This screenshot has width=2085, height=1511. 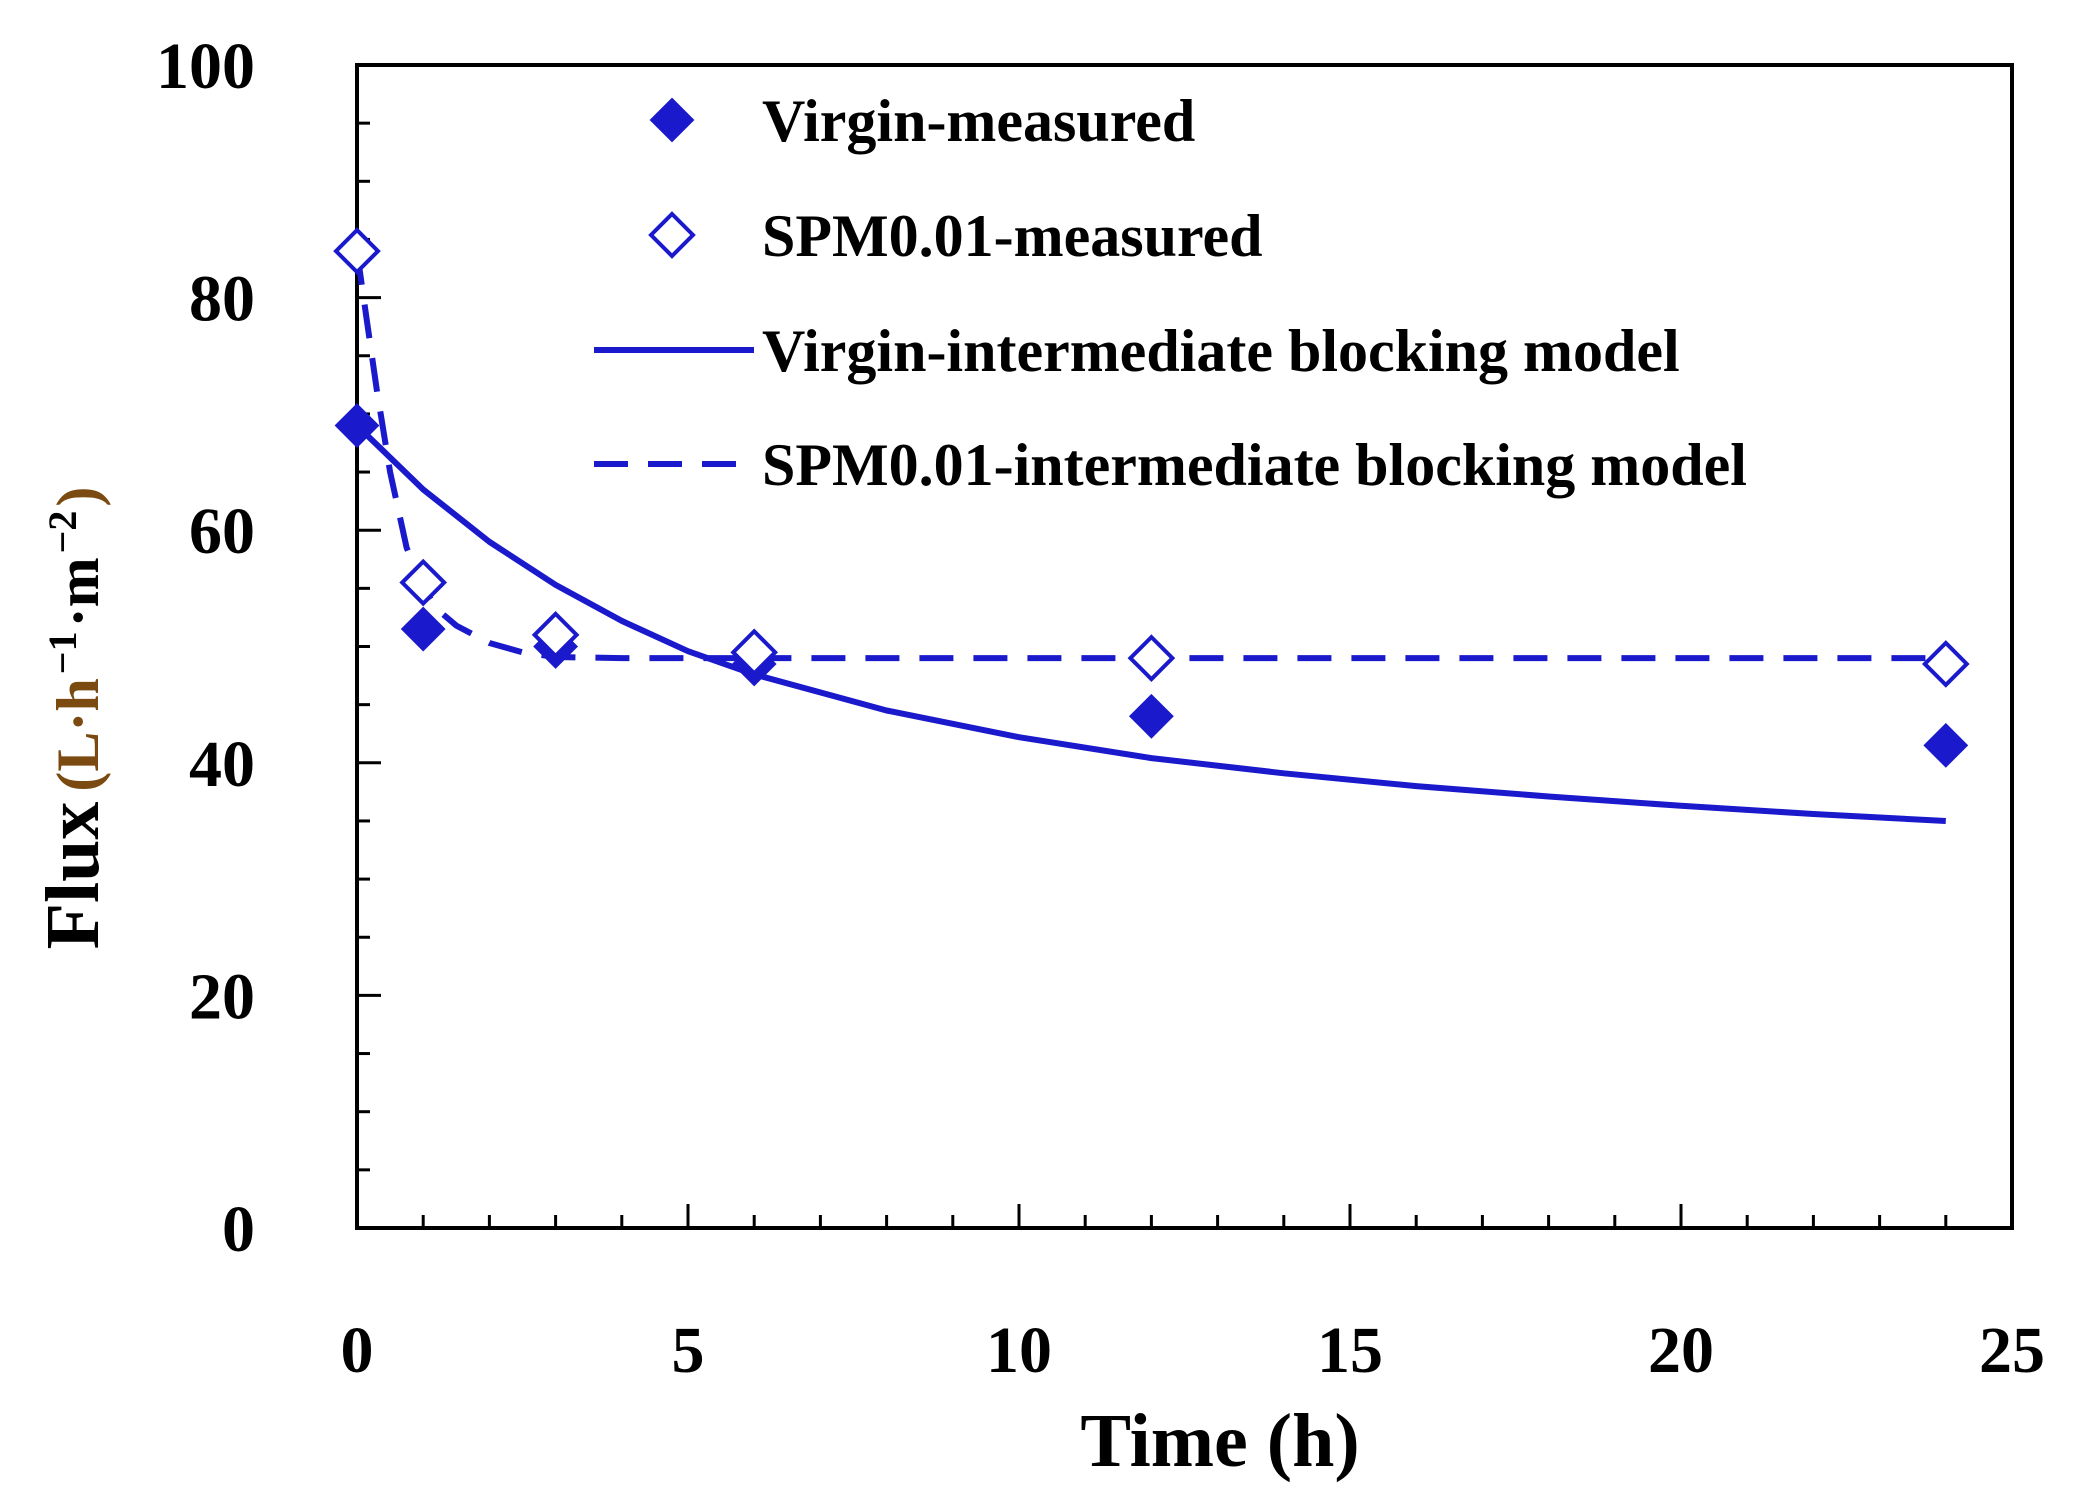 What do you see at coordinates (222, 764) in the screenshot?
I see `y-tick-label: 40` at bounding box center [222, 764].